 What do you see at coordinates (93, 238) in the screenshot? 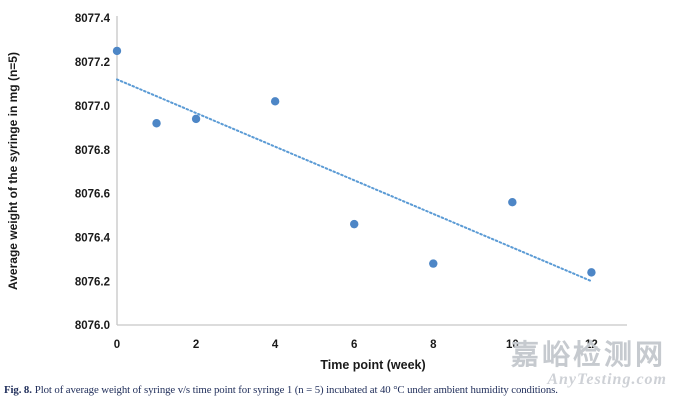
I see `y-tick-label: 8076.4` at bounding box center [93, 238].